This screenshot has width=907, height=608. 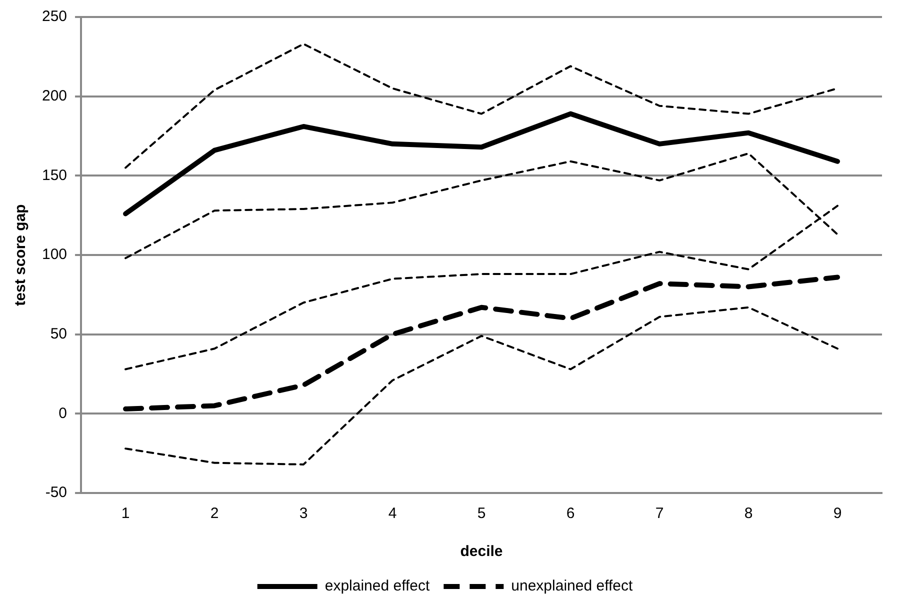 I want to click on x-tick-label: 5, so click(x=481, y=513).